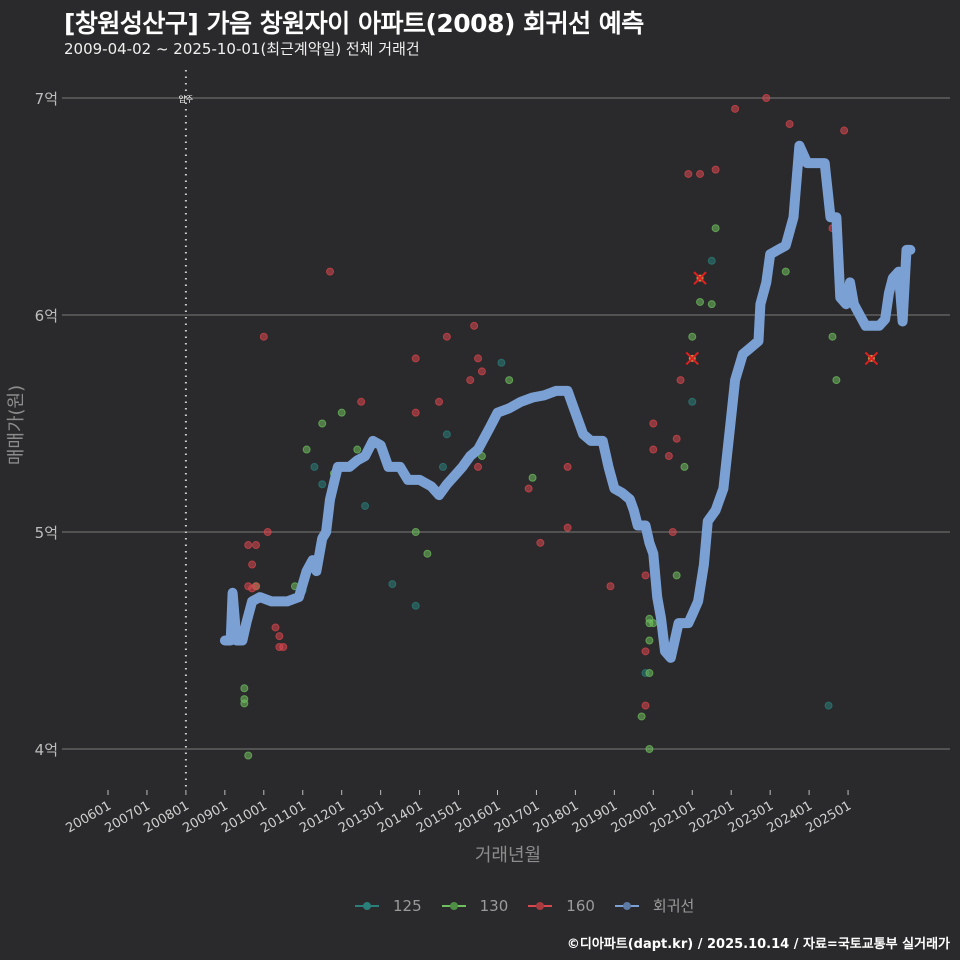 The height and width of the screenshot is (960, 960). What do you see at coordinates (829, 817) in the screenshot?
I see `svg-text: 202501` at bounding box center [829, 817].